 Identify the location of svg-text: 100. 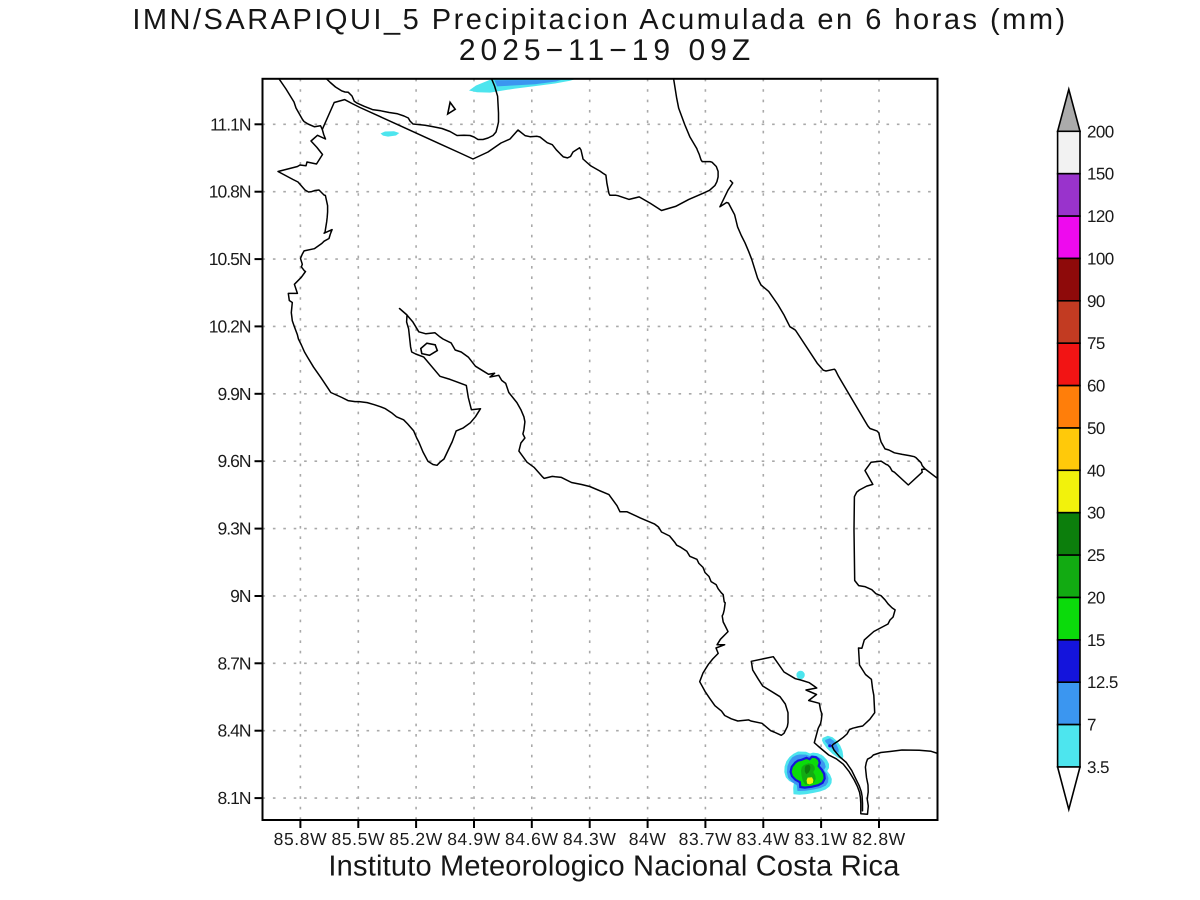
(1100, 258).